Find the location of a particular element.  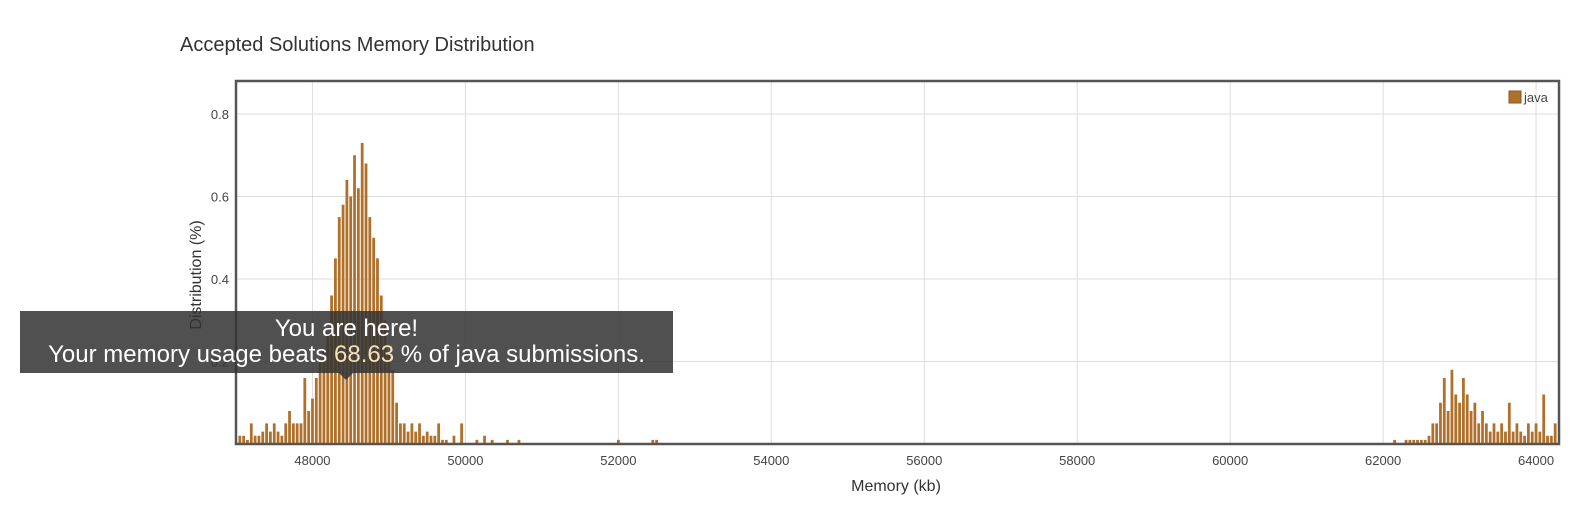

y-tick-label: 0.8 is located at coordinates (220, 114).